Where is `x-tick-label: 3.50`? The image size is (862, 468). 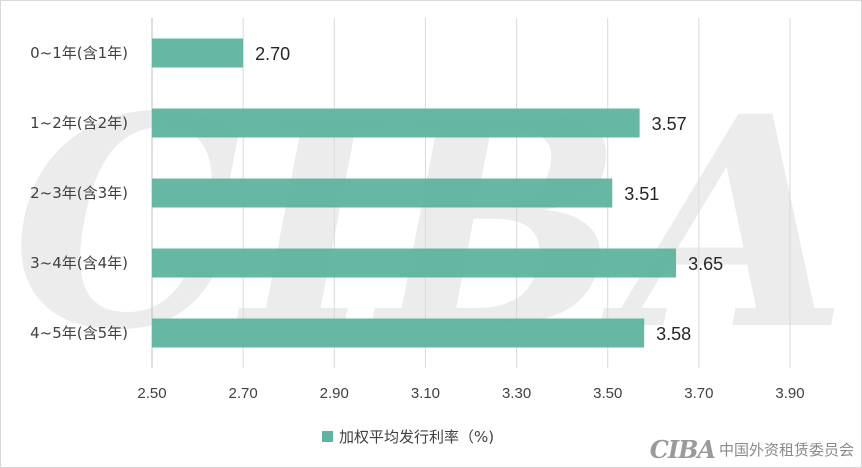
x-tick-label: 3.50 is located at coordinates (607, 393).